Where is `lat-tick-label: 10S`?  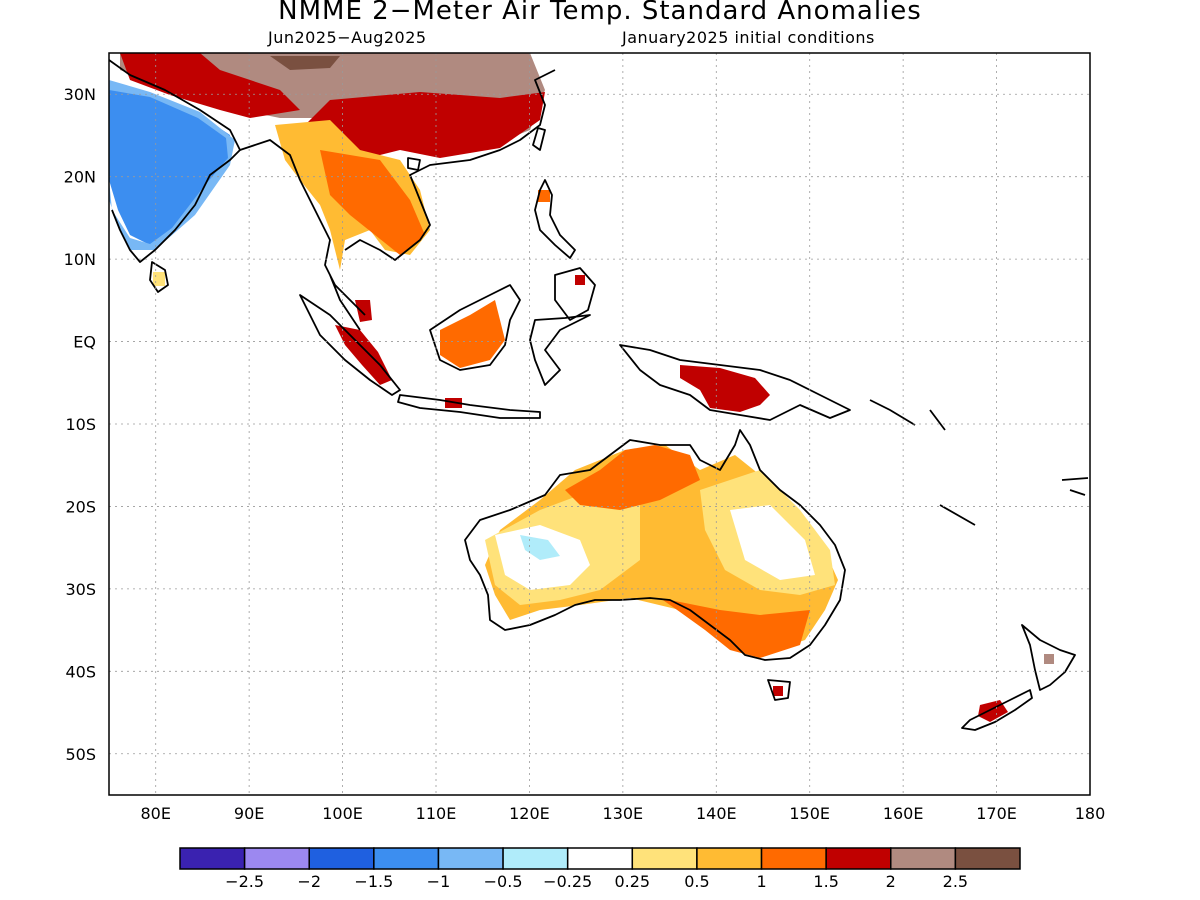 lat-tick-label: 10S is located at coordinates (80, 424).